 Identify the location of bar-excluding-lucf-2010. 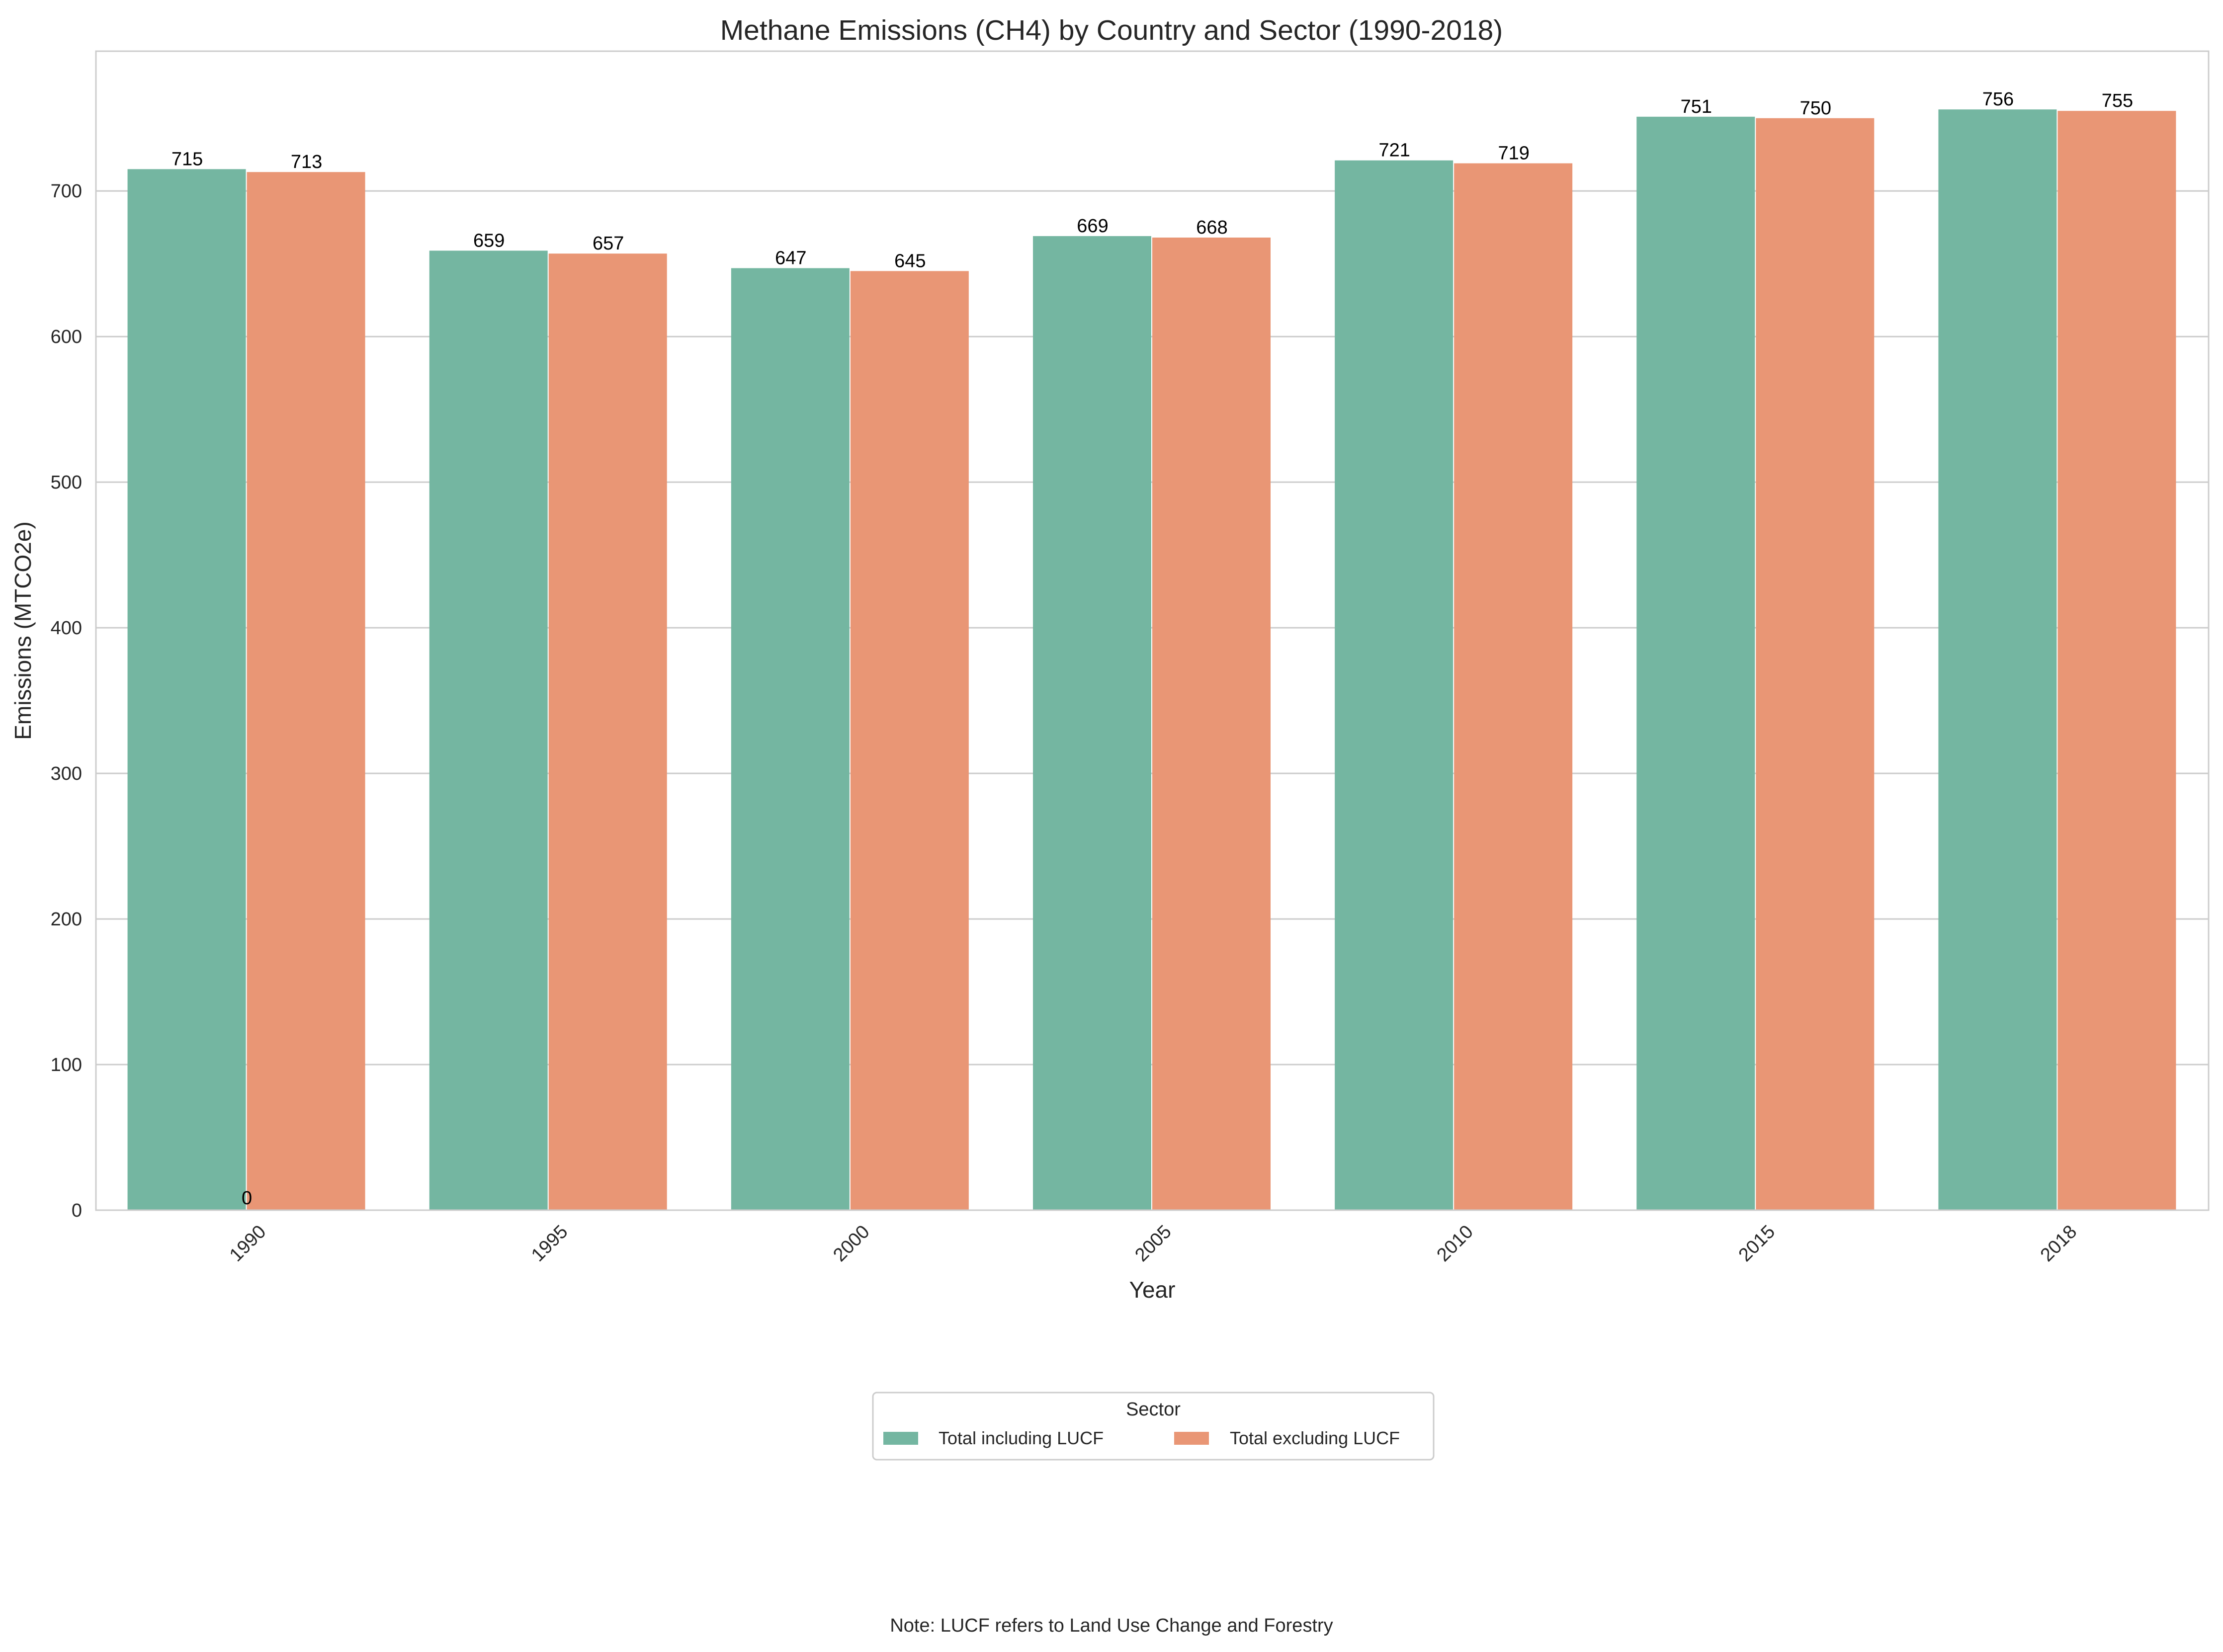
(1513, 686).